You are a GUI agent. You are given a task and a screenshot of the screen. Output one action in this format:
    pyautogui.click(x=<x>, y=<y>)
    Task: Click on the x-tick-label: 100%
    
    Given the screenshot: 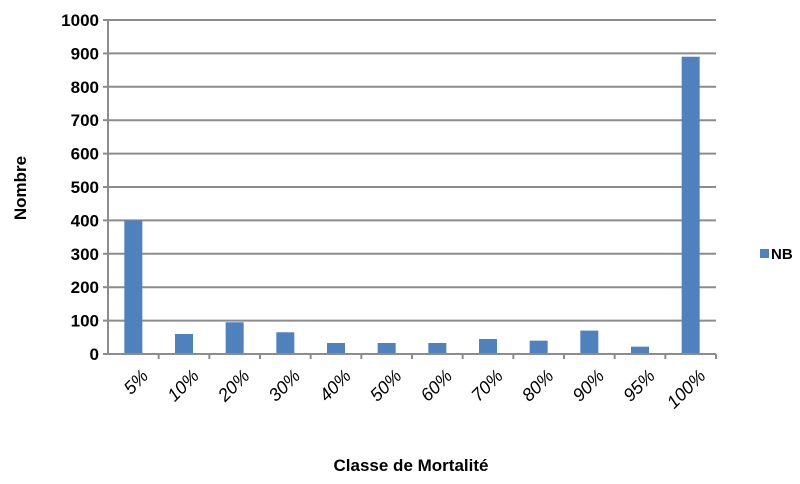 What is the action you would take?
    pyautogui.click(x=686, y=389)
    